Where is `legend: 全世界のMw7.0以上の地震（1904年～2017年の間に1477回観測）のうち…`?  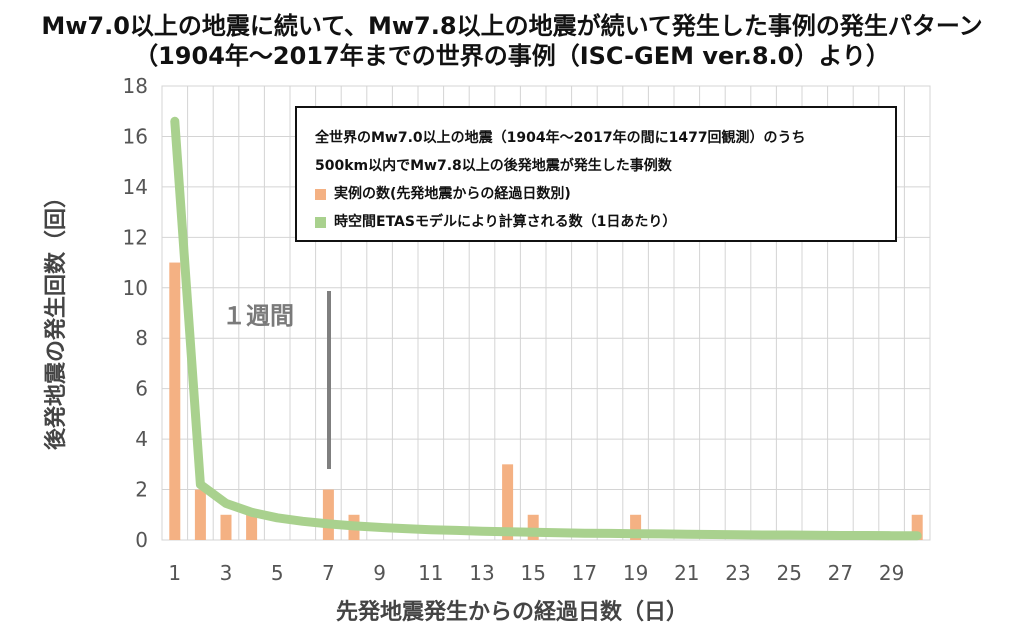
legend: 全世界のMw7.0以上の地震（1904年～2017年の間に1477回観測）のうち… is located at coordinates (596, 174).